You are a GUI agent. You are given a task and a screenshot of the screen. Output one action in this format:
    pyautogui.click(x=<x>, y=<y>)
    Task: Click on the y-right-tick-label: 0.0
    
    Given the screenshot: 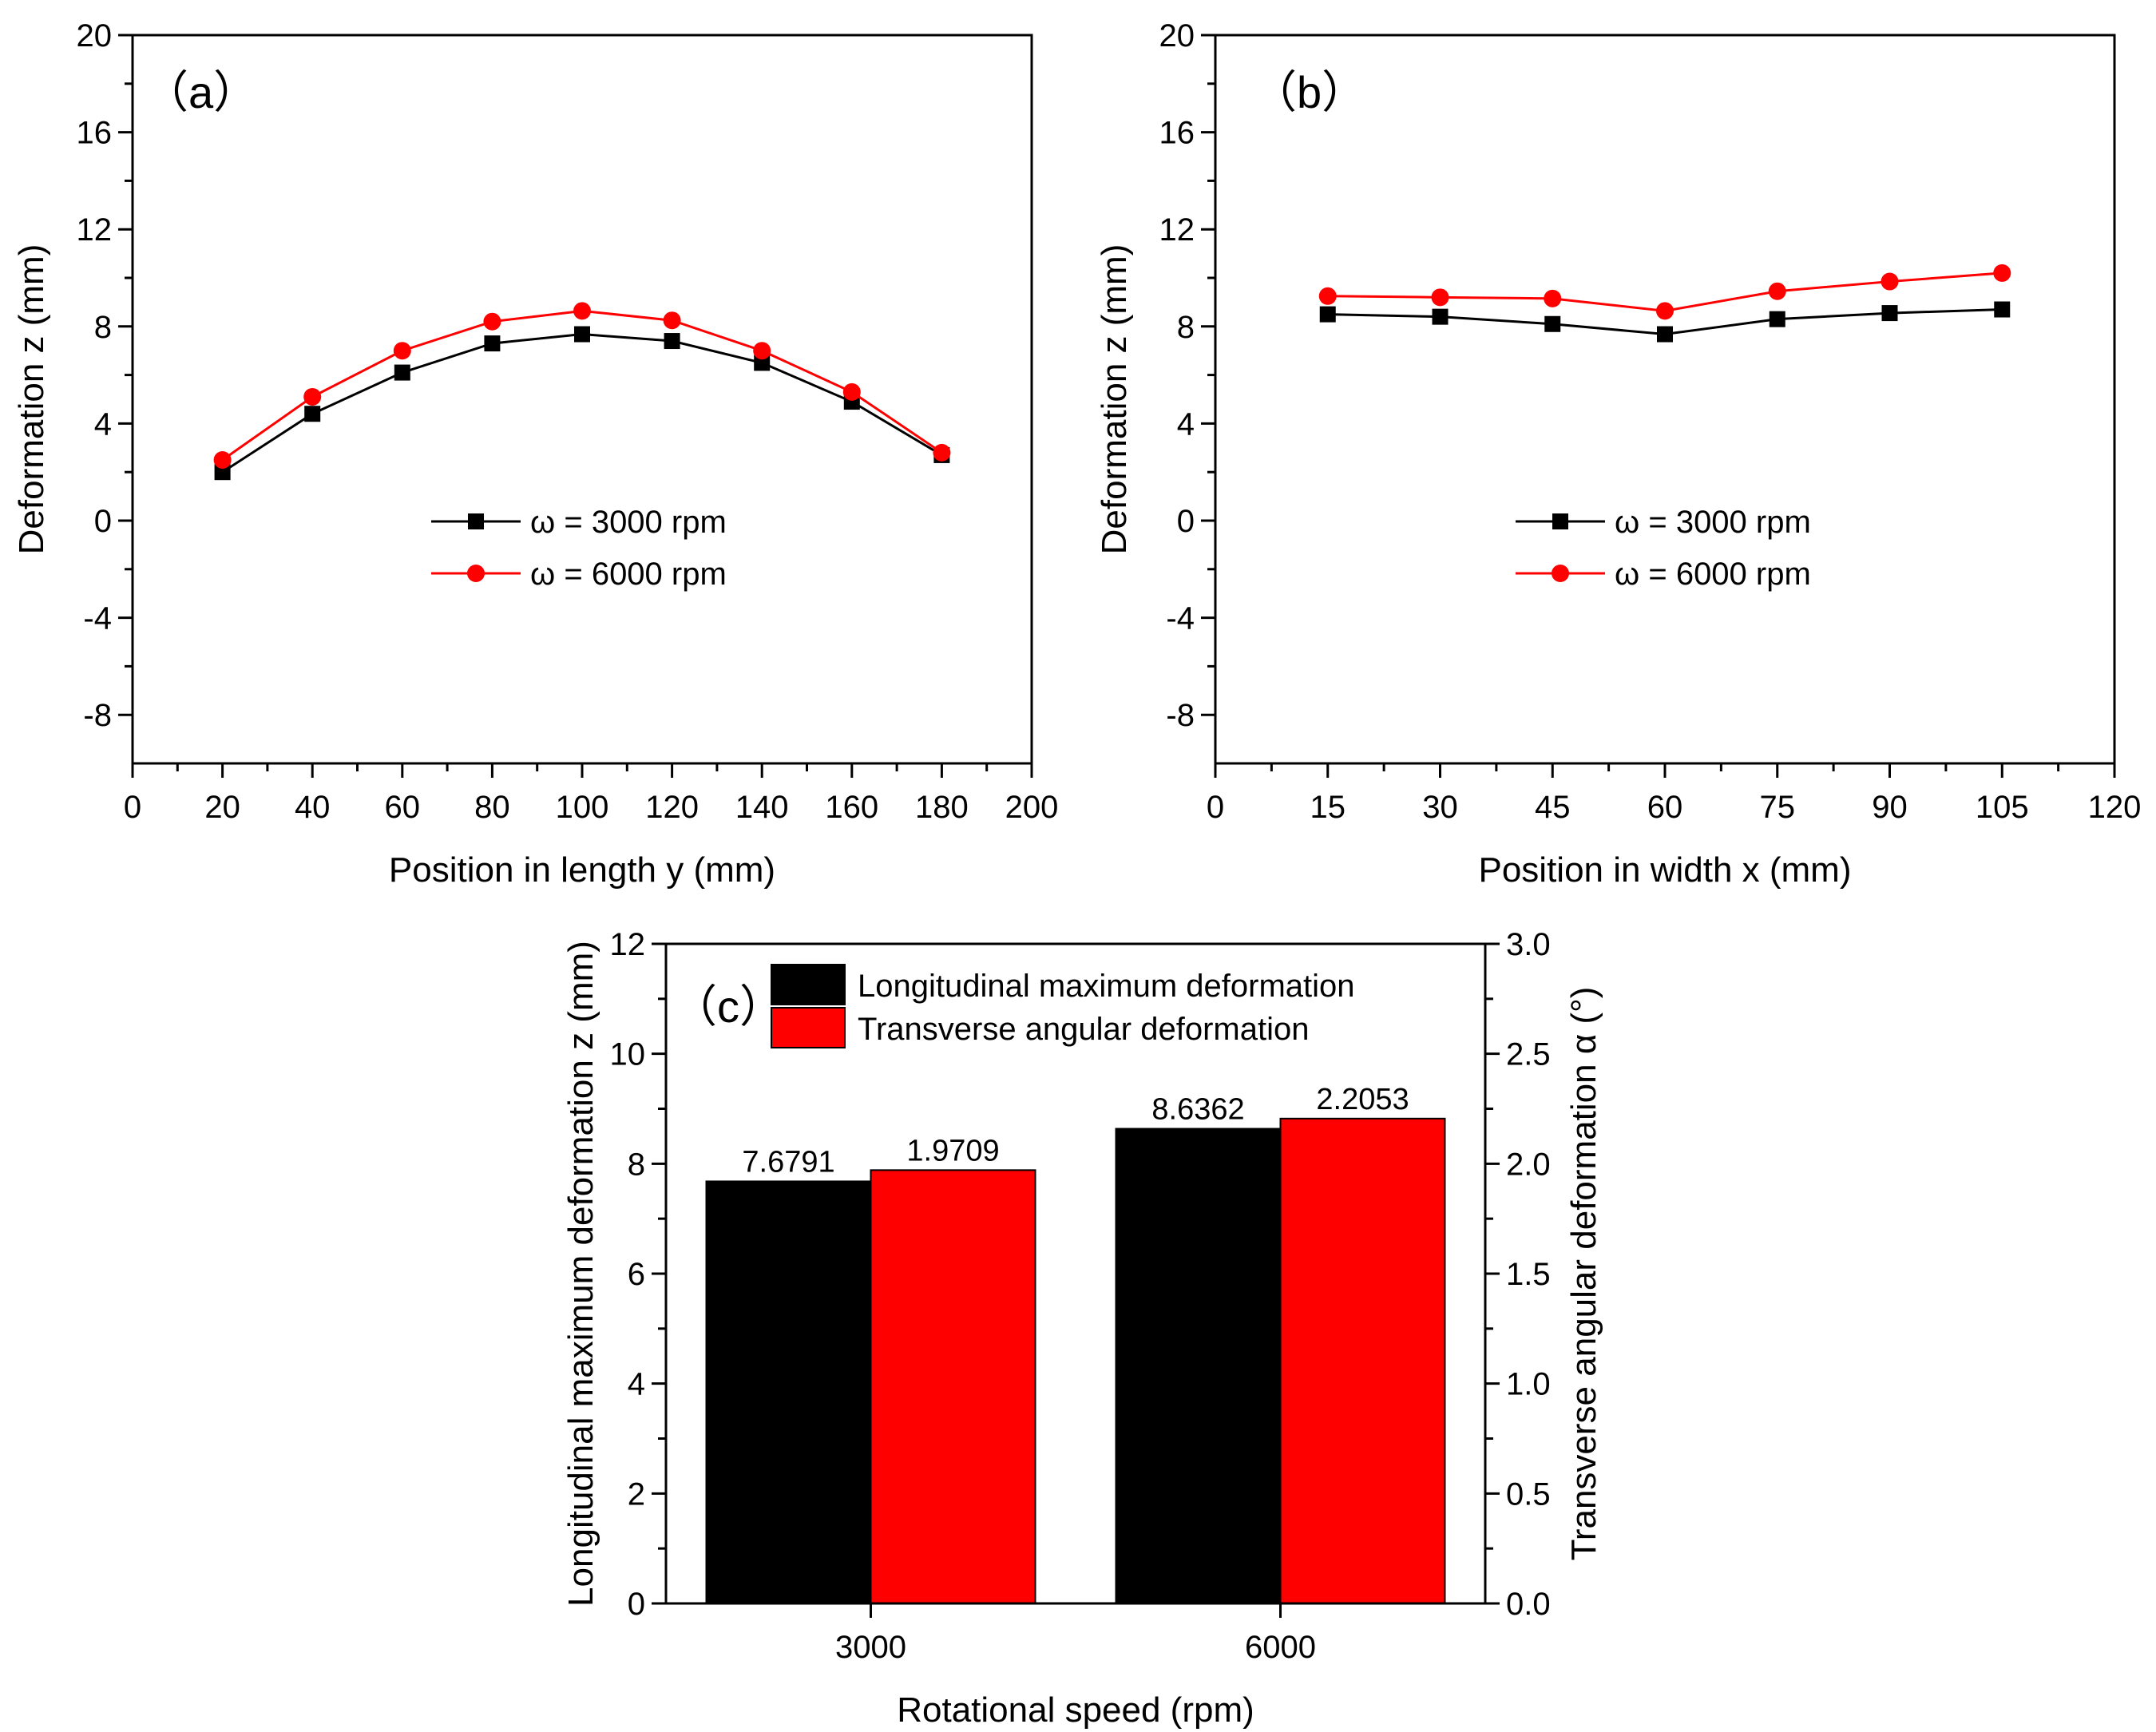 What is the action you would take?
    pyautogui.click(x=1528, y=1605)
    